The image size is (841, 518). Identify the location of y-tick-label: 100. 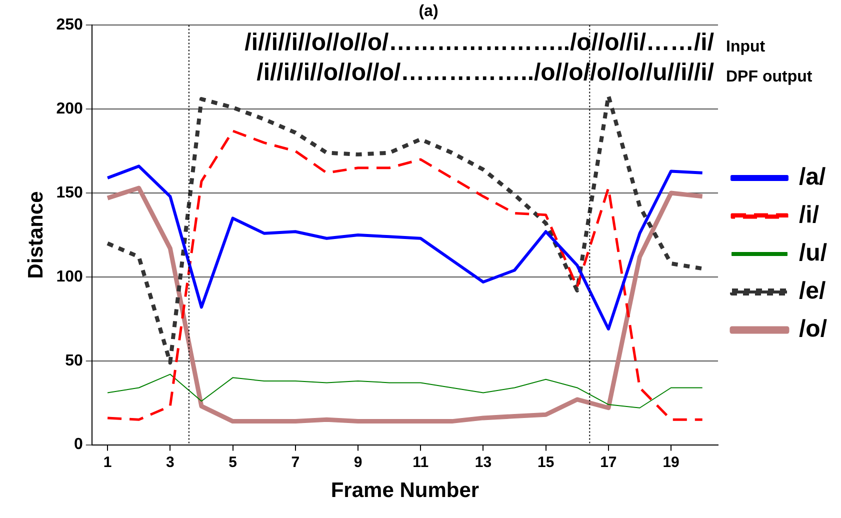
(69, 277).